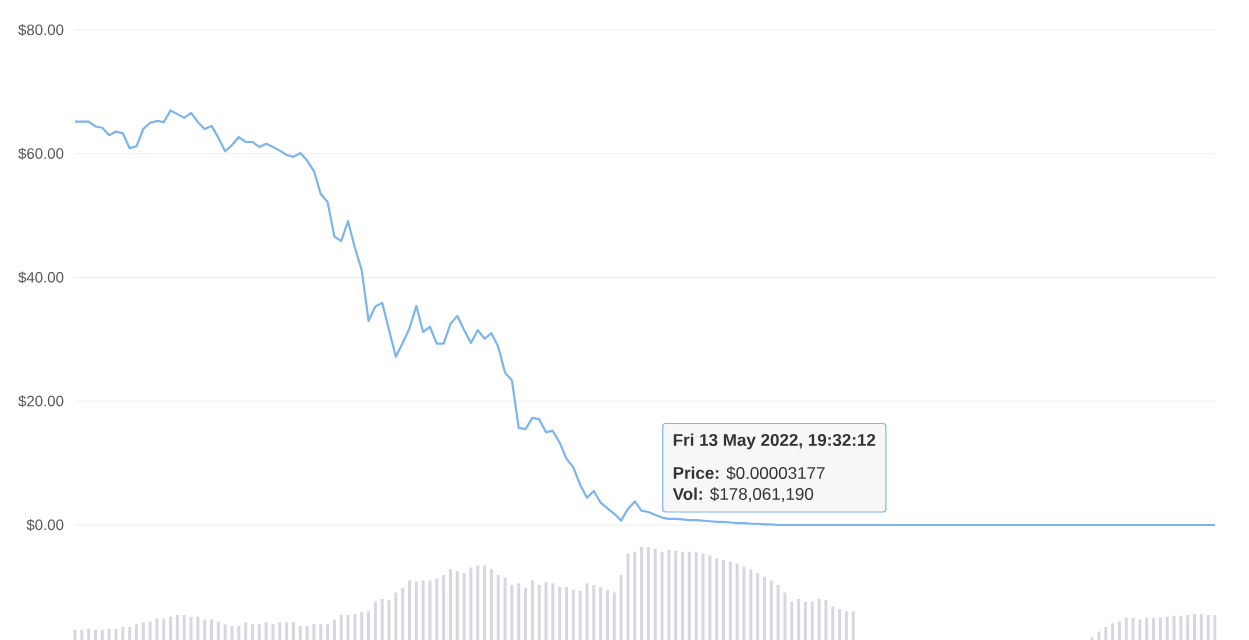 This screenshot has width=1249, height=640. Describe the element at coordinates (743, 494) in the screenshot. I see `annotation: Vol: $178,061,190` at that location.